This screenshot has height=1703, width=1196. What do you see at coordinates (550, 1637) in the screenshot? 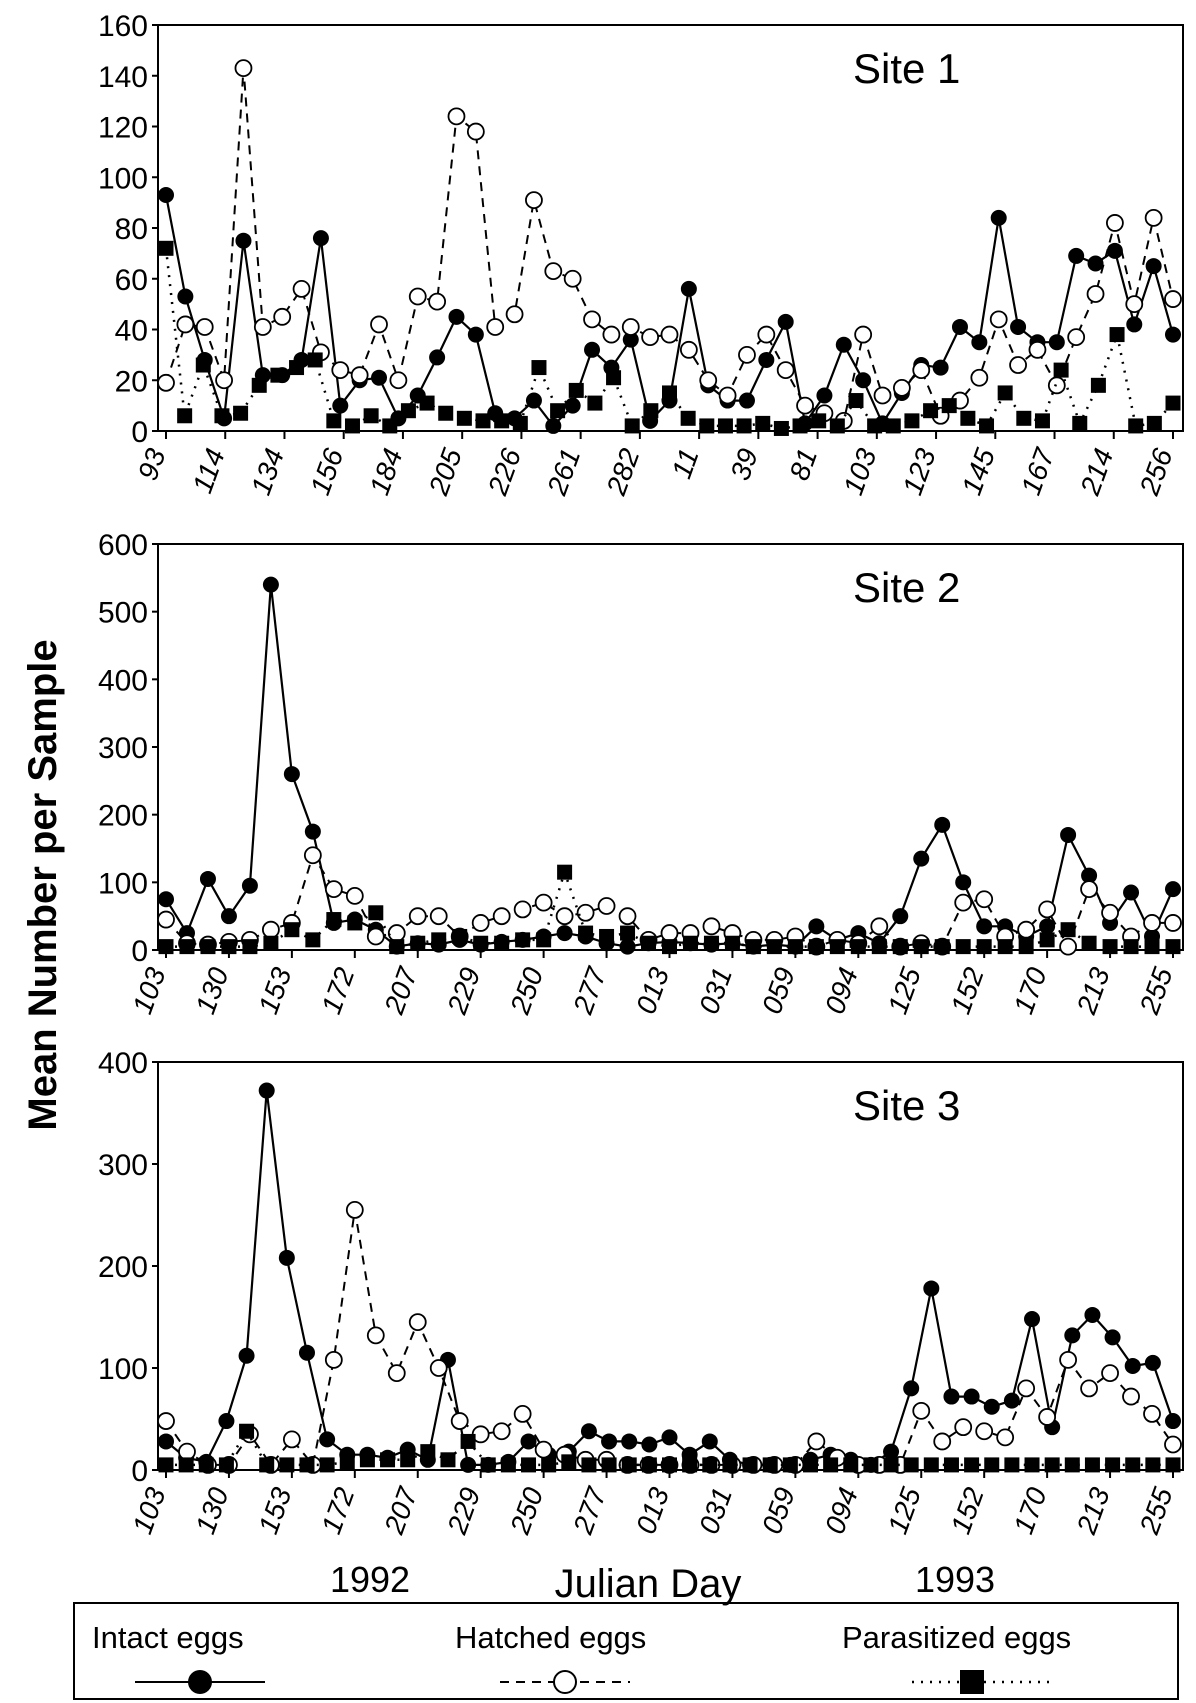
I see `legend-label-hatched: Hatched eggs` at bounding box center [550, 1637].